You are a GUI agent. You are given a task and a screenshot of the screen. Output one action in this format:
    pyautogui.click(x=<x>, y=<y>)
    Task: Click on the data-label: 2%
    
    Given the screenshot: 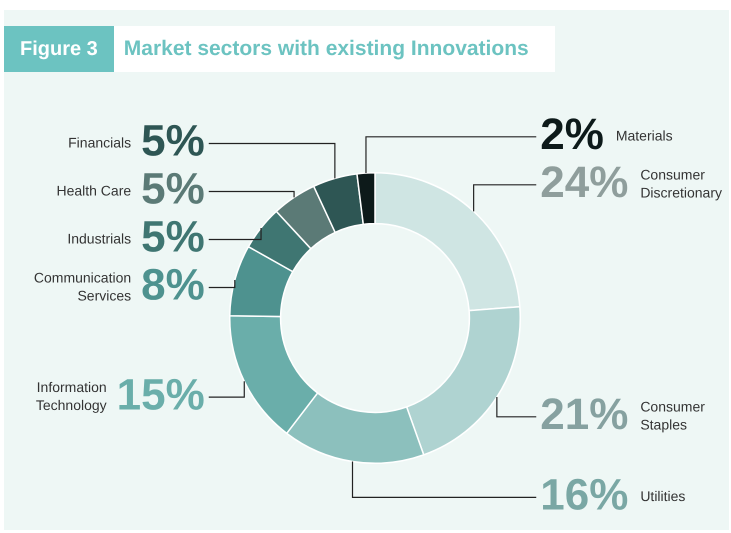 What is the action you would take?
    pyautogui.click(x=572, y=134)
    